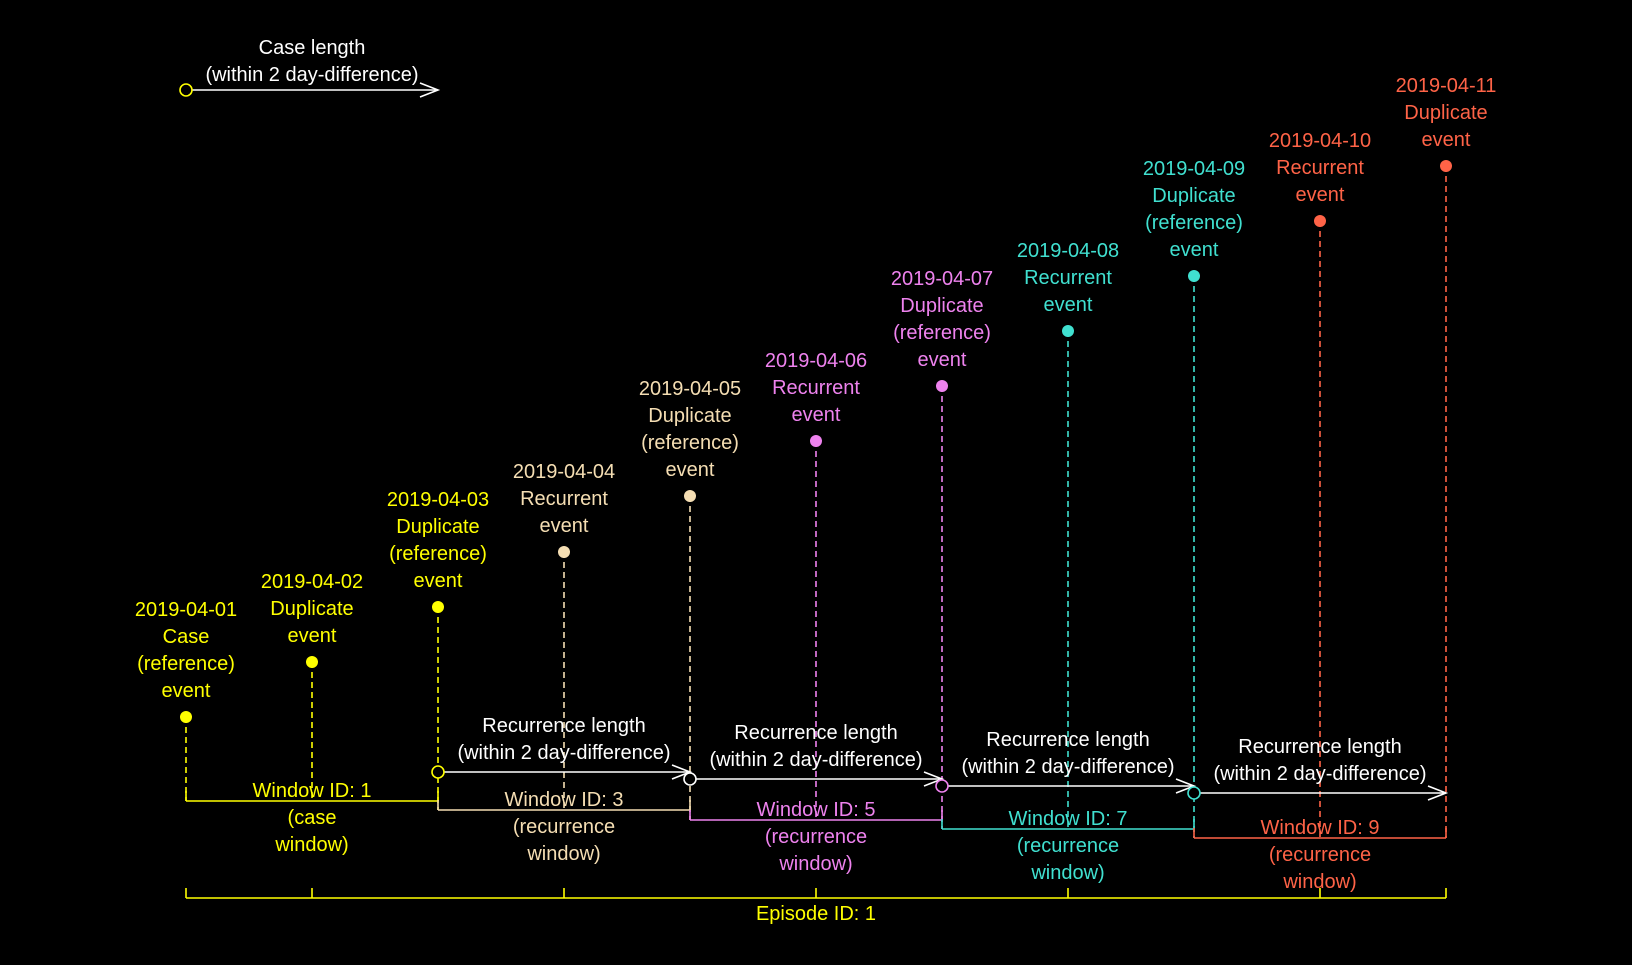 This screenshot has width=1632, height=965. Describe the element at coordinates (1194, 498) in the screenshot. I see `event-2019-04-09: 2019-04-09 Duplicate (reference) event` at that location.